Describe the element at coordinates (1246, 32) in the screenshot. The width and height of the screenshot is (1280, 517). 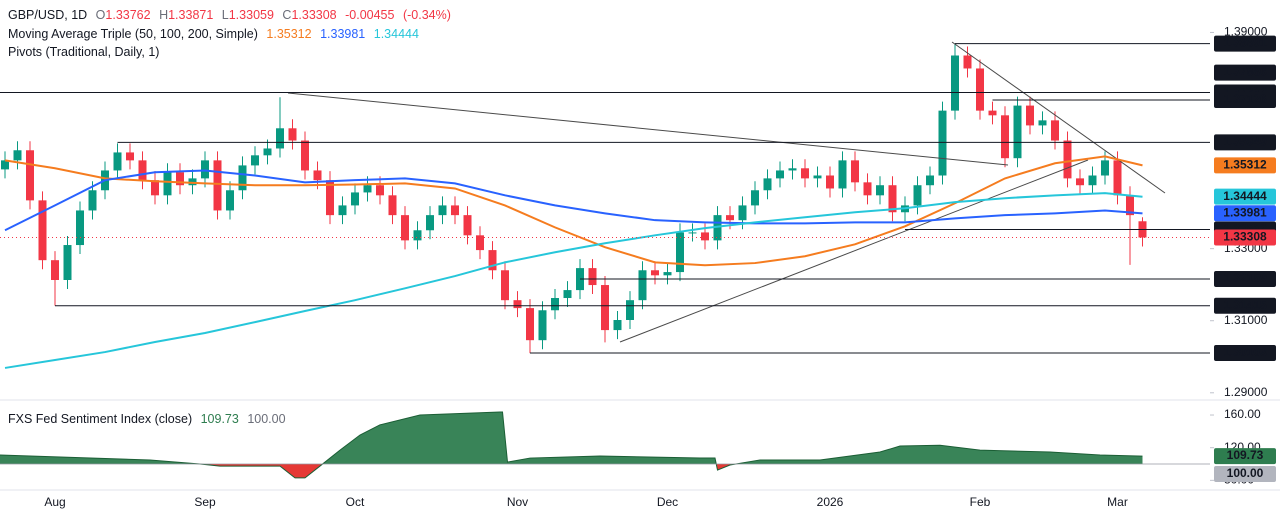
I see `y-tick-label: 1.39000` at that location.